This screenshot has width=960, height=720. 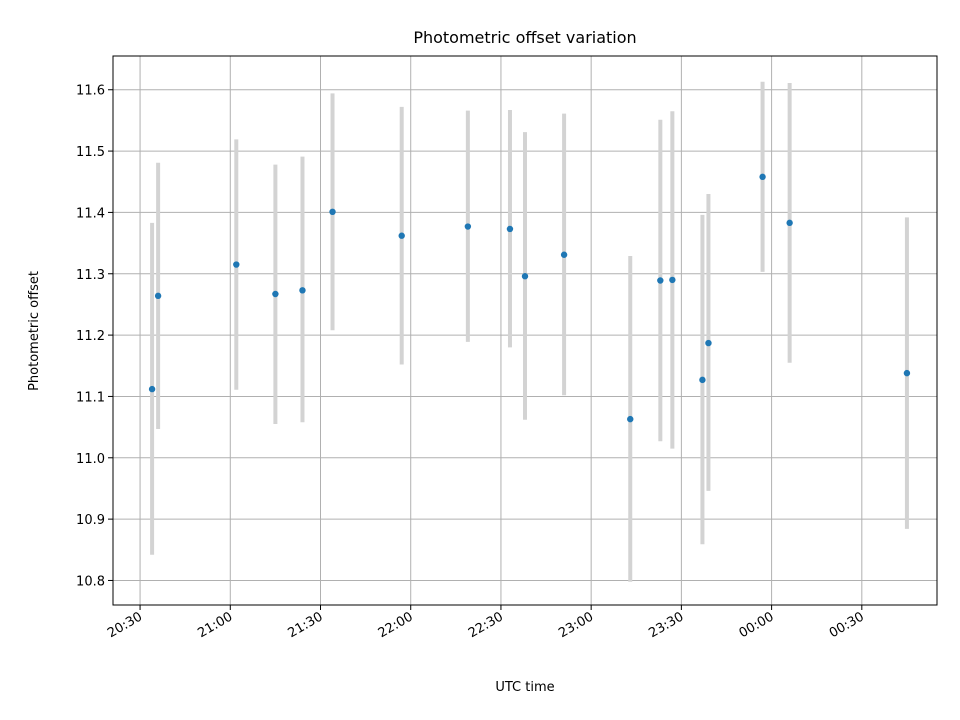 What do you see at coordinates (90, 91) in the screenshot?
I see `y-tick-label: 11.6` at bounding box center [90, 91].